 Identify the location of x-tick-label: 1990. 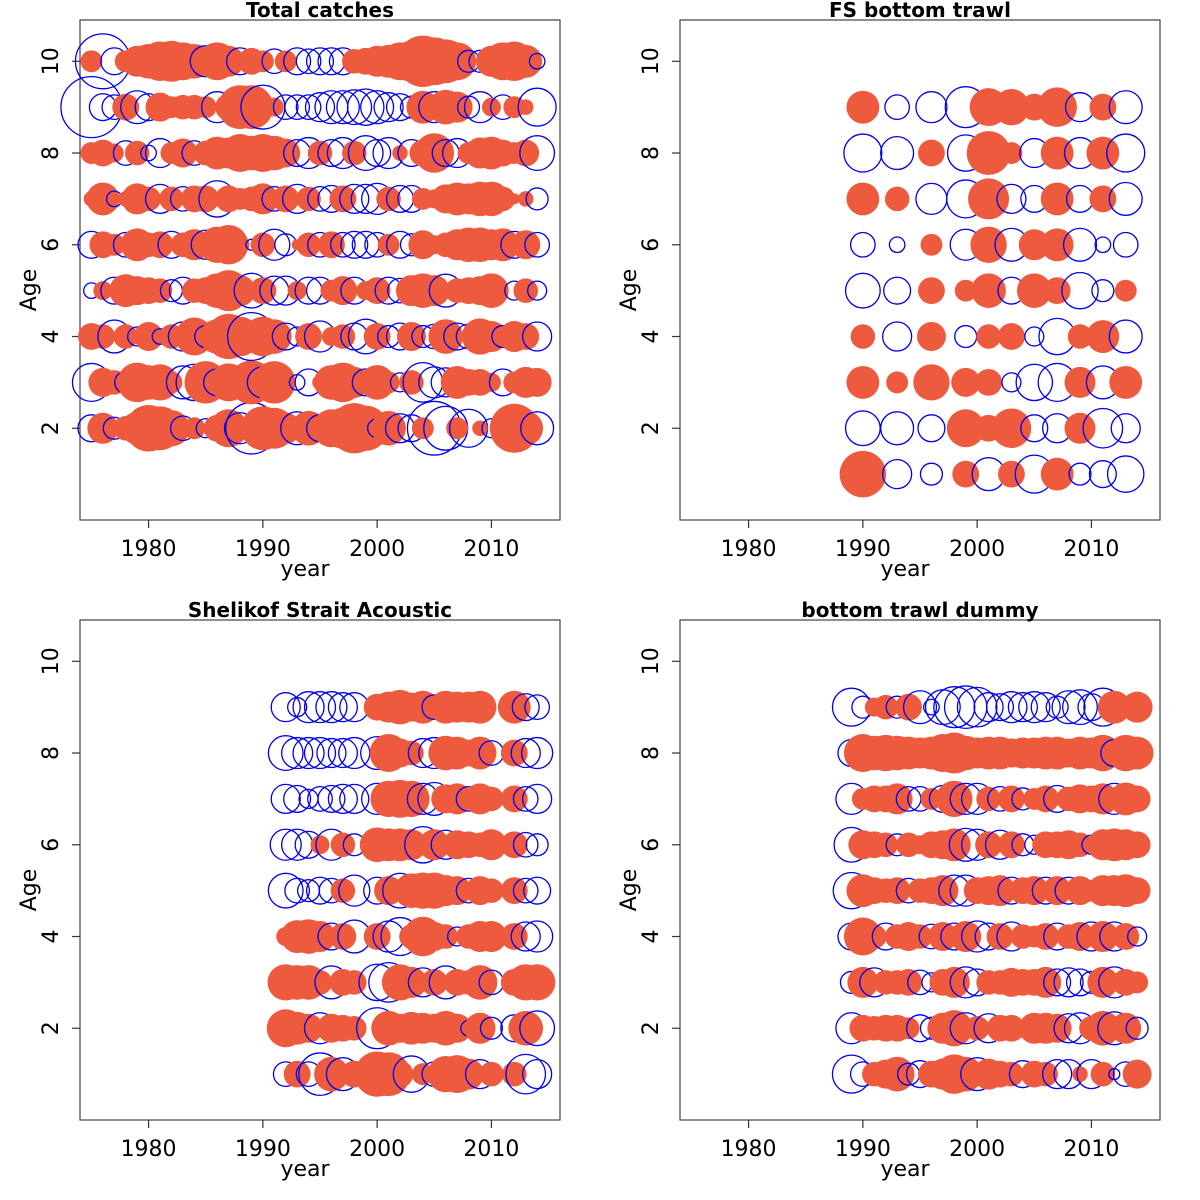
(863, 1149).